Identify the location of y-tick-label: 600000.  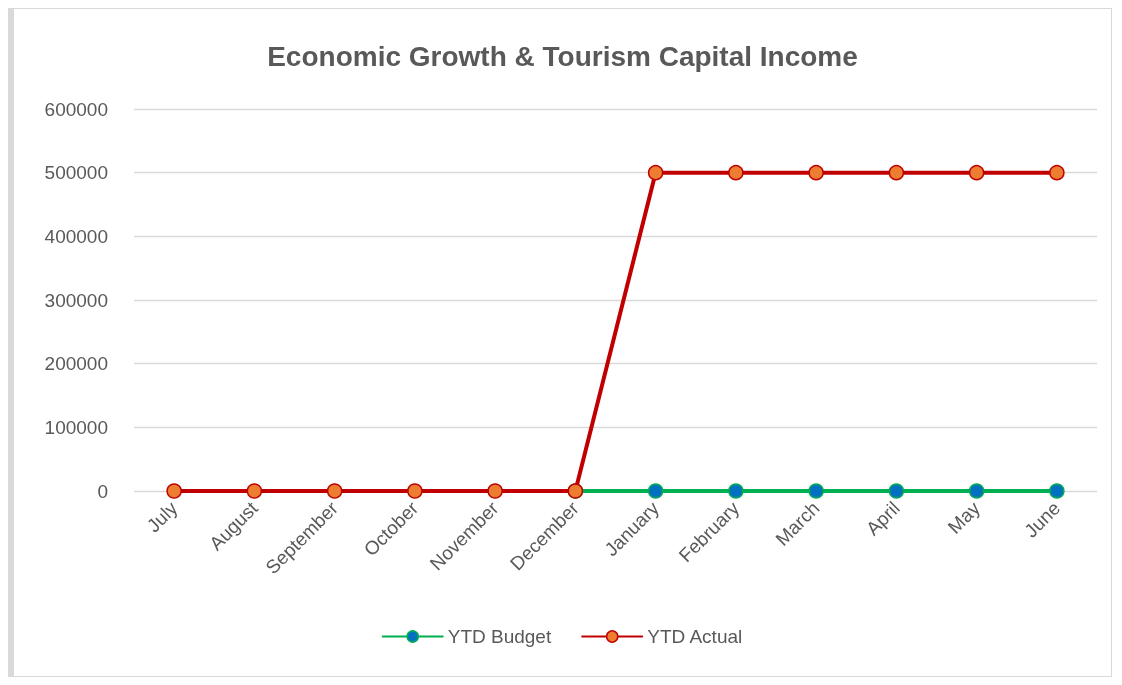
(76, 109).